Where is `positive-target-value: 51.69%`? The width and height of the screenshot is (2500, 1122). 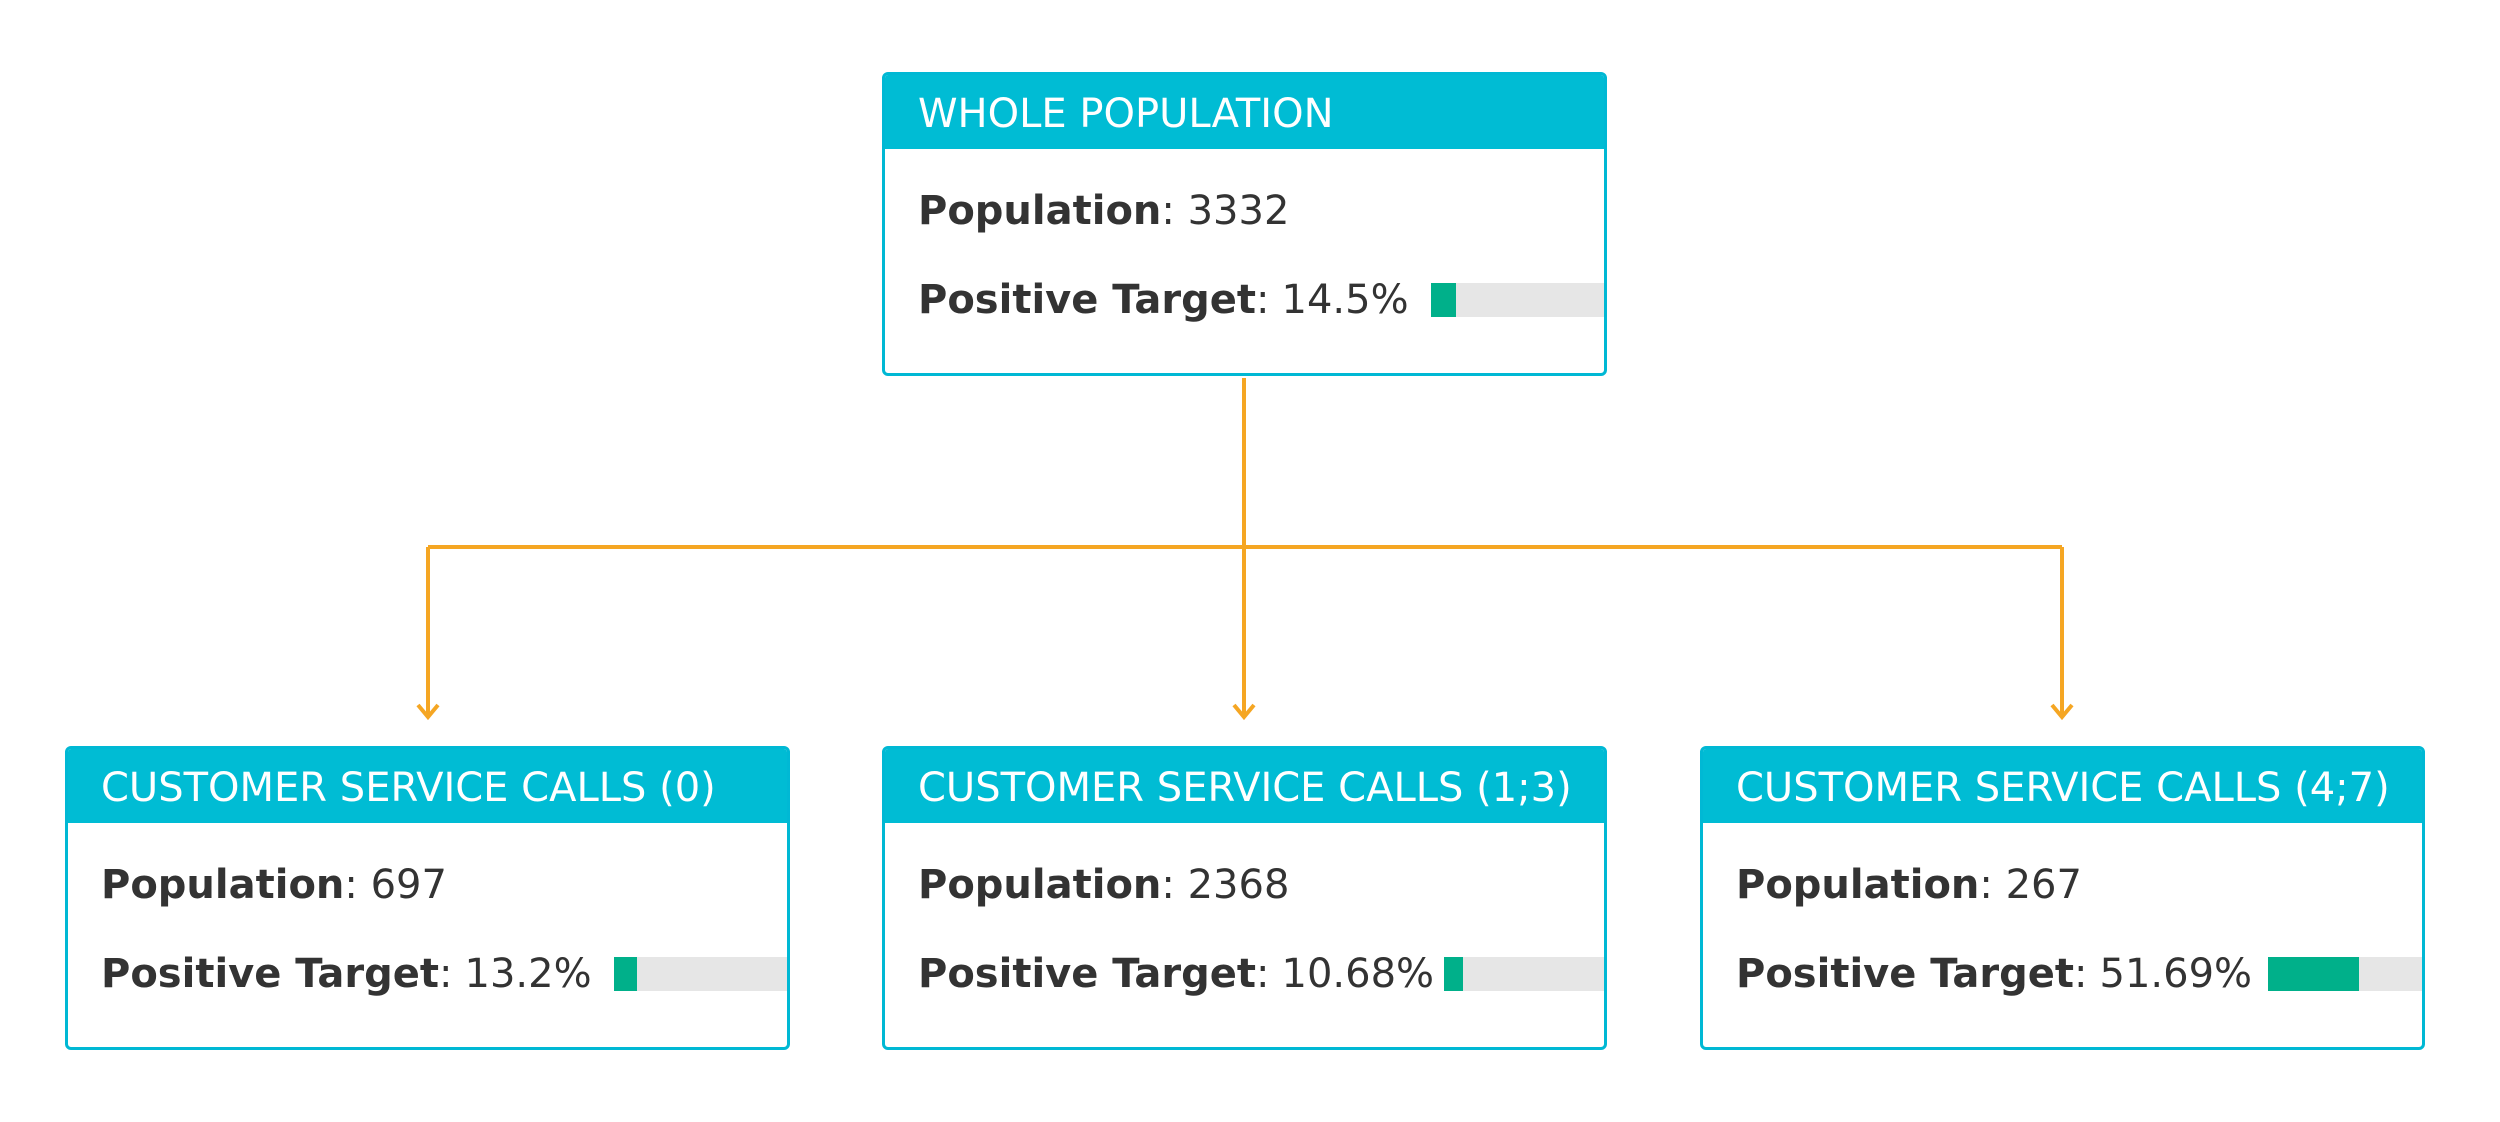 positive-target-value: 51.69% is located at coordinates (2176, 974).